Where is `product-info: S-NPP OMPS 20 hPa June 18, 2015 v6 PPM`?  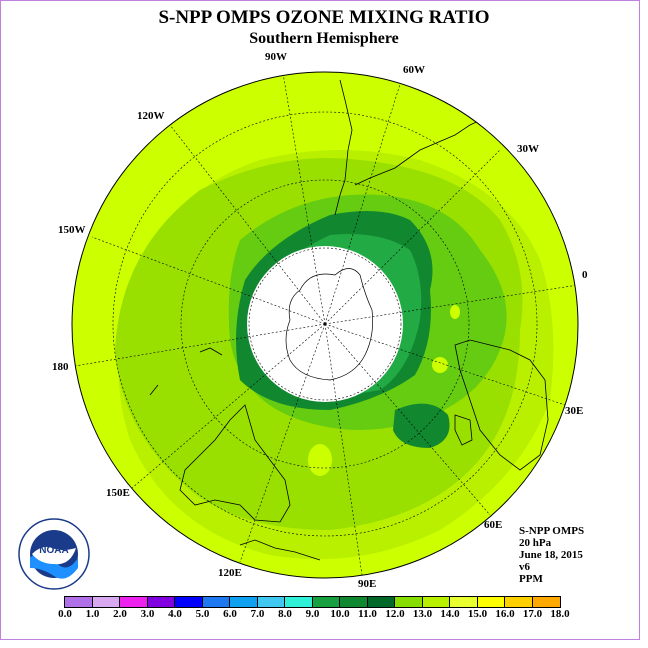
product-info: S-NPP OMPS 20 hPa June 18, 2015 v6 PPM is located at coordinates (551, 555).